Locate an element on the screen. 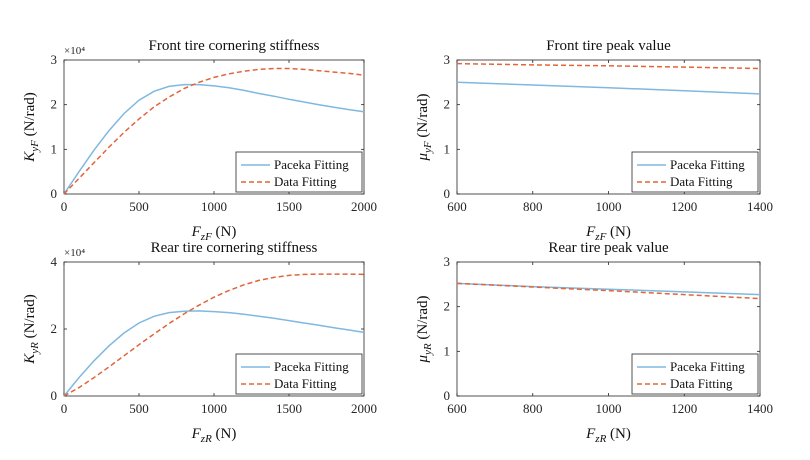  y-axis-label: μyF (N/rad) is located at coordinates (424, 127).